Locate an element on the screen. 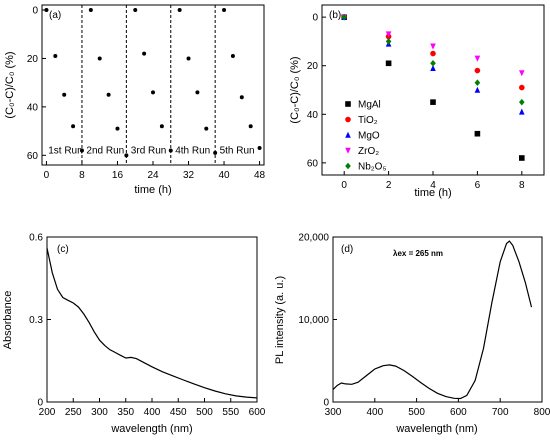 This screenshot has height=448, width=550. c-xtick-label: 500 is located at coordinates (204, 412).